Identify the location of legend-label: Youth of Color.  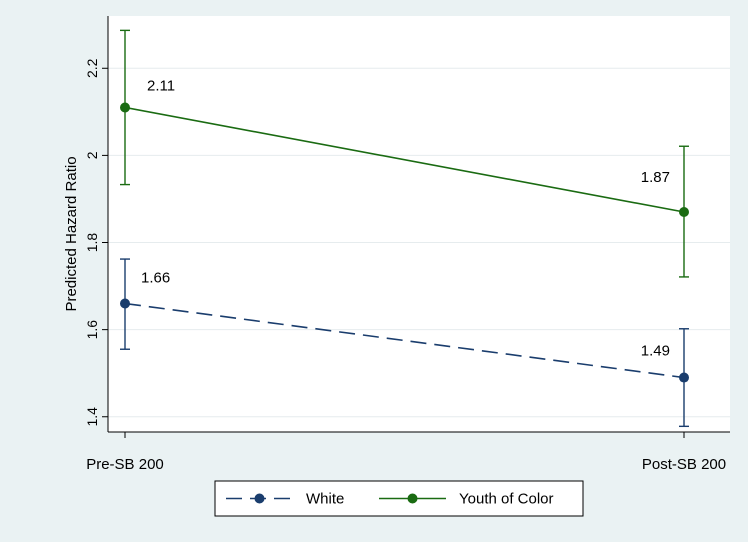
(506, 499).